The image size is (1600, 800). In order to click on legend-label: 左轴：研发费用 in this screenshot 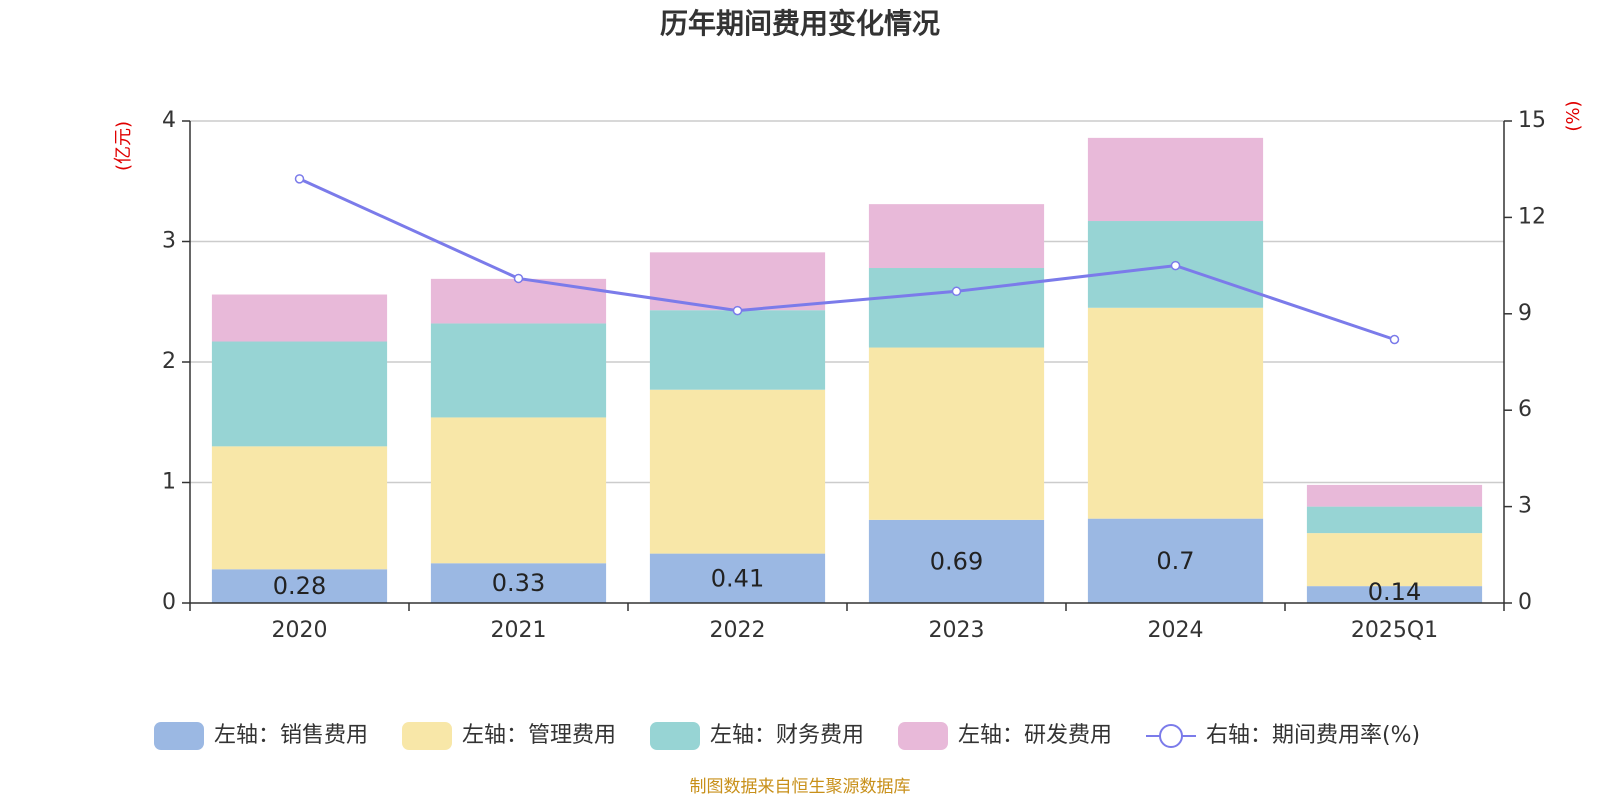, I will do `click(1035, 735)`.